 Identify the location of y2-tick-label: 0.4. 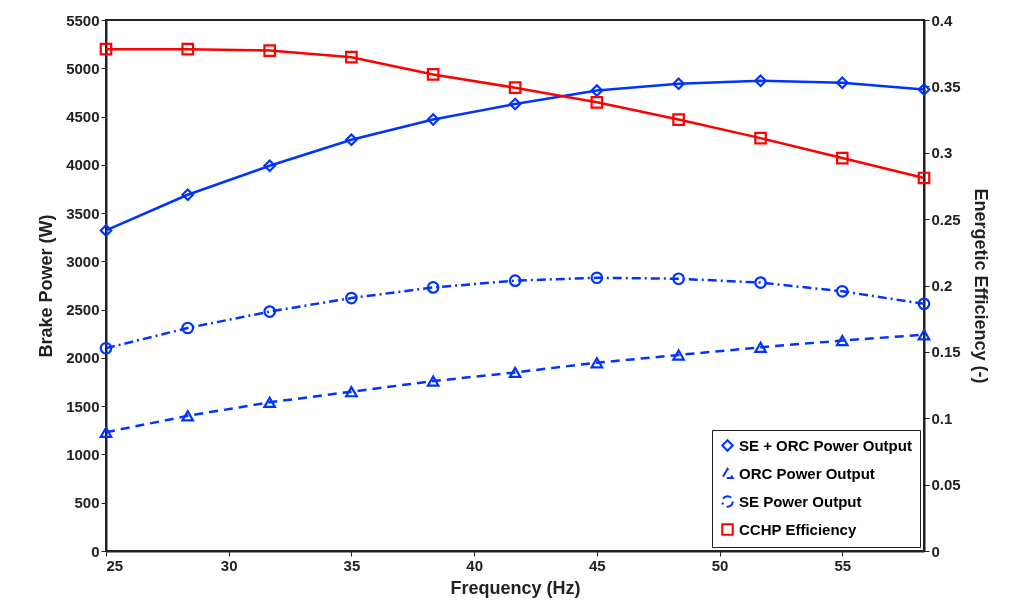
(942, 20).